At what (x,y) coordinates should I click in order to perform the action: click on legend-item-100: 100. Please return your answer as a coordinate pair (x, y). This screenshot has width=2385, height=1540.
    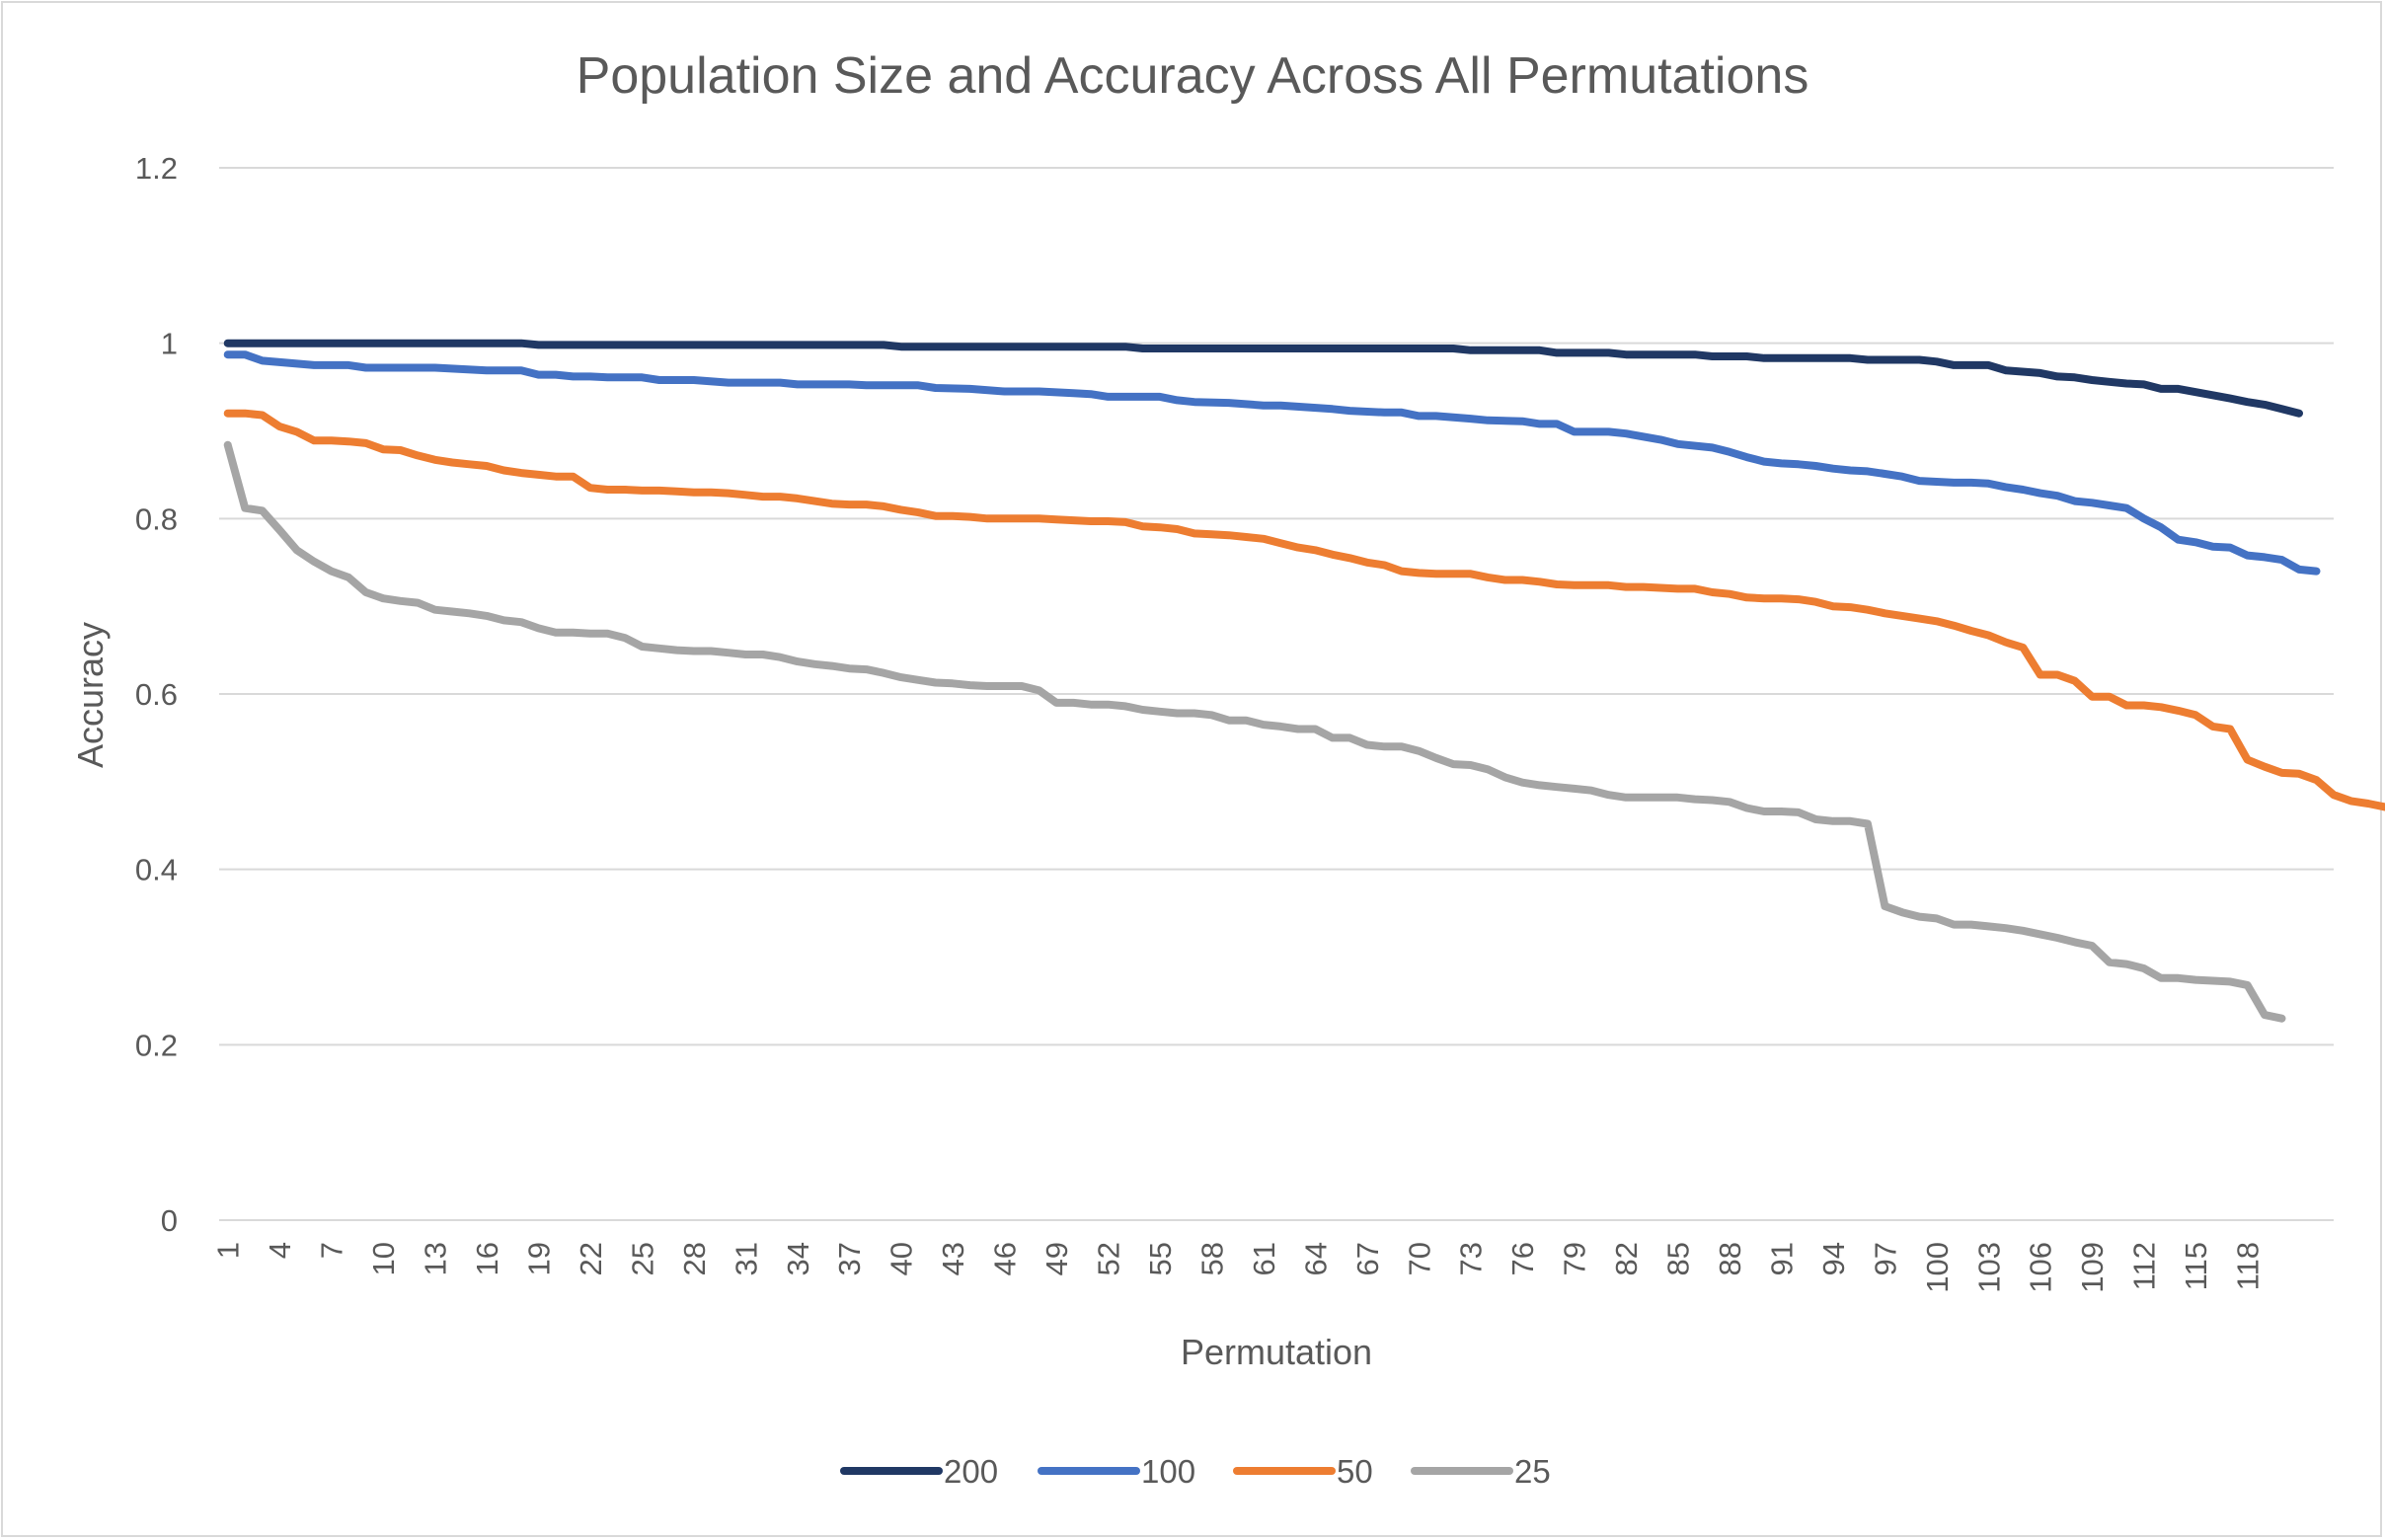
    Looking at the image, I should click on (1117, 1471).